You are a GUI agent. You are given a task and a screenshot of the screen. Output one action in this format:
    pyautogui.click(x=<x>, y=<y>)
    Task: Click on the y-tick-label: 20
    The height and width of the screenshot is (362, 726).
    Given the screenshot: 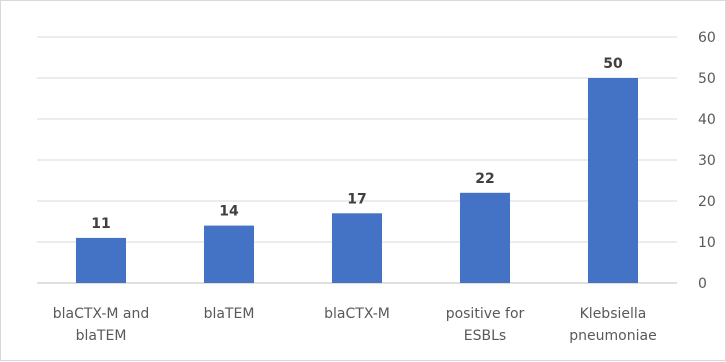 What is the action you would take?
    pyautogui.click(x=707, y=202)
    